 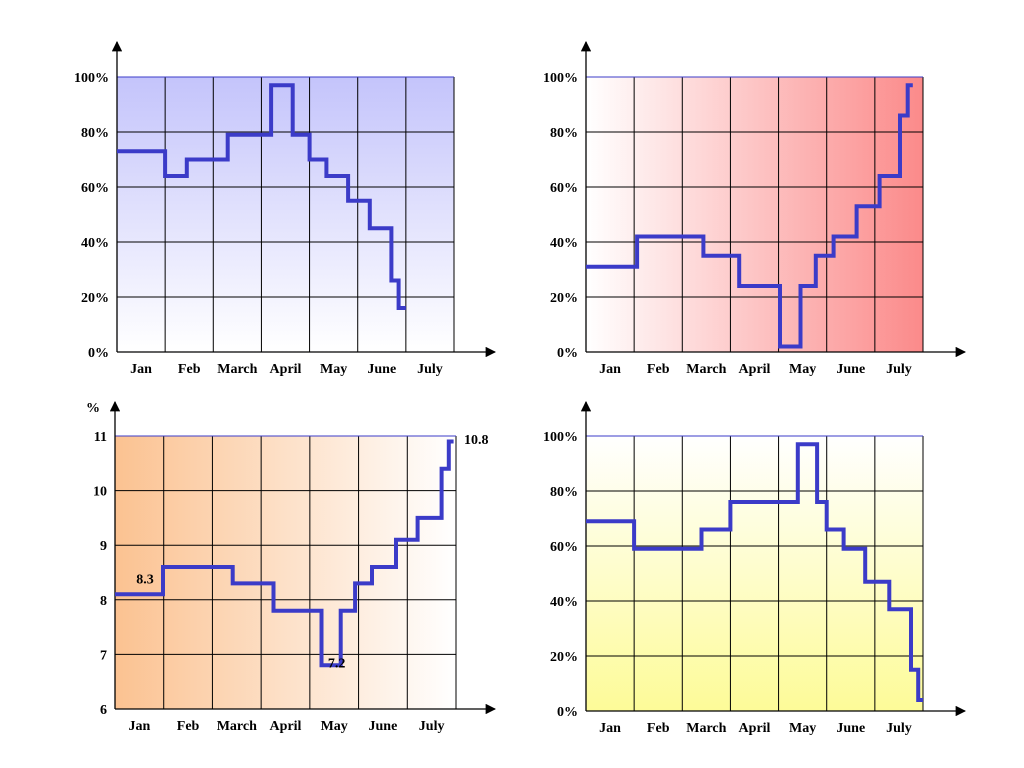 What do you see at coordinates (100, 492) in the screenshot?
I see `y-tick-label: 10` at bounding box center [100, 492].